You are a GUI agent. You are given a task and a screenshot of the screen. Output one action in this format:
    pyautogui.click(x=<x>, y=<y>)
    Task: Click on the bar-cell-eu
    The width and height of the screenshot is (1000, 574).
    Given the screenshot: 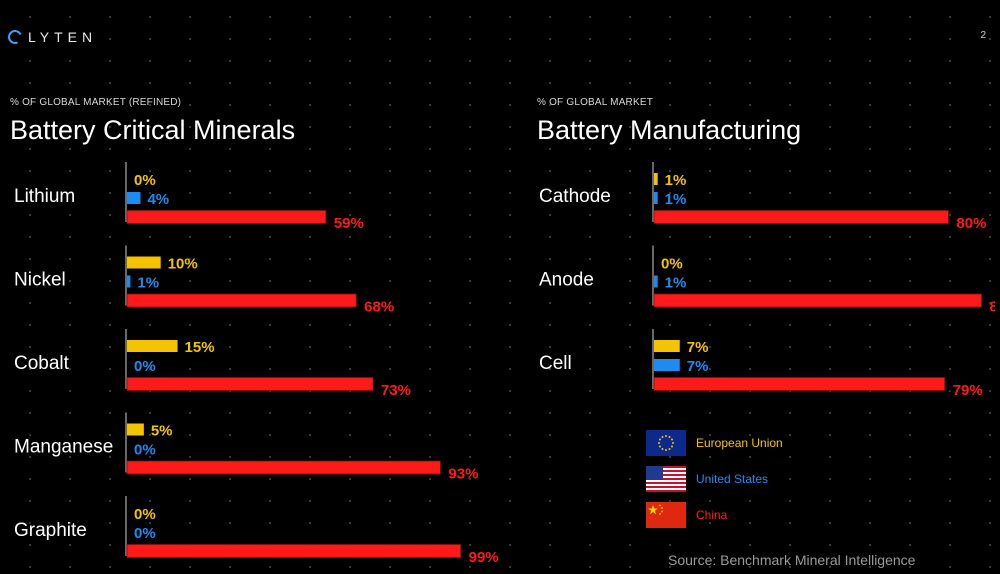 What is the action you would take?
    pyautogui.click(x=667, y=346)
    